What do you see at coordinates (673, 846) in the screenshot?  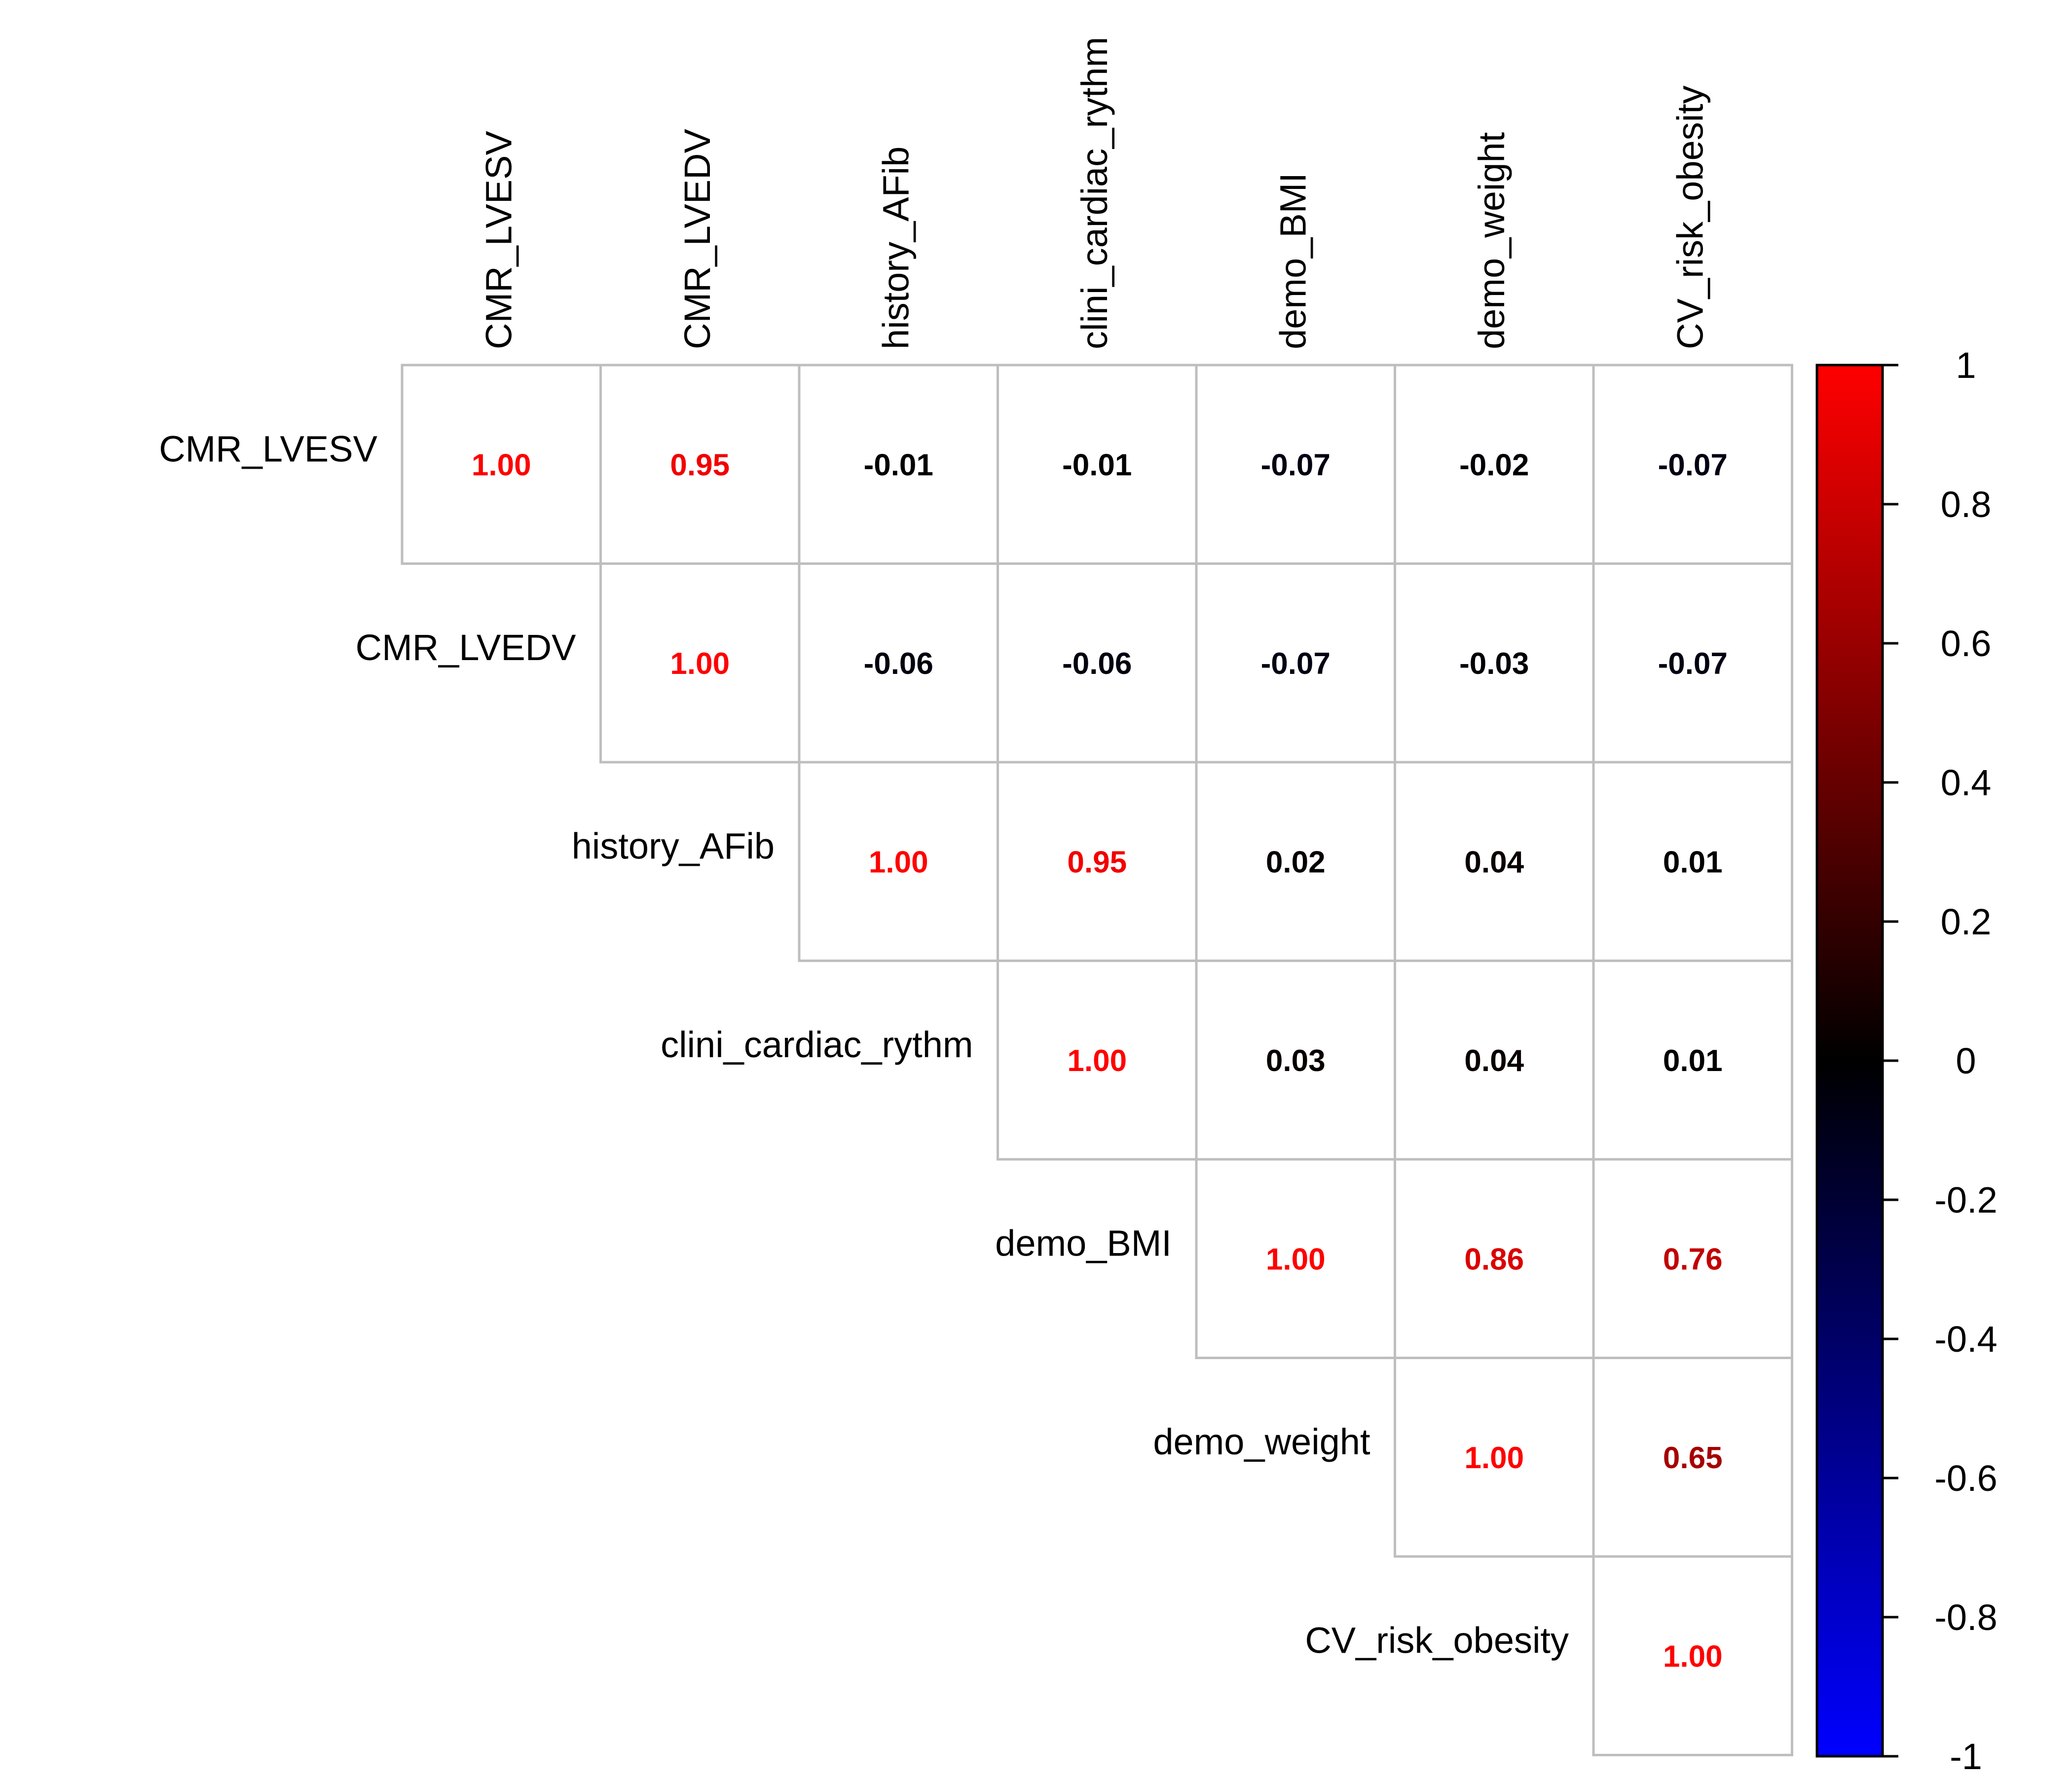 I see `row-label-history_AFib: history_AFib` at bounding box center [673, 846].